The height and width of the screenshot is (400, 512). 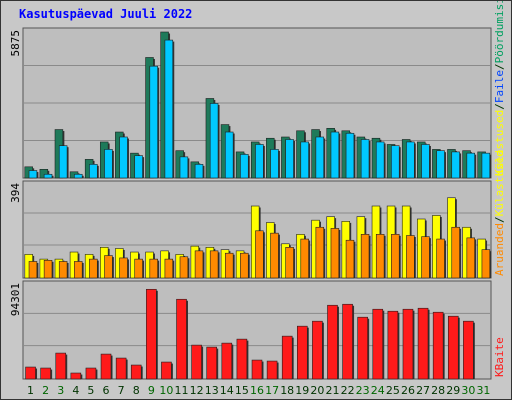 What do you see at coordinates (302, 390) in the screenshot?
I see `day-label-19: 19` at bounding box center [302, 390].